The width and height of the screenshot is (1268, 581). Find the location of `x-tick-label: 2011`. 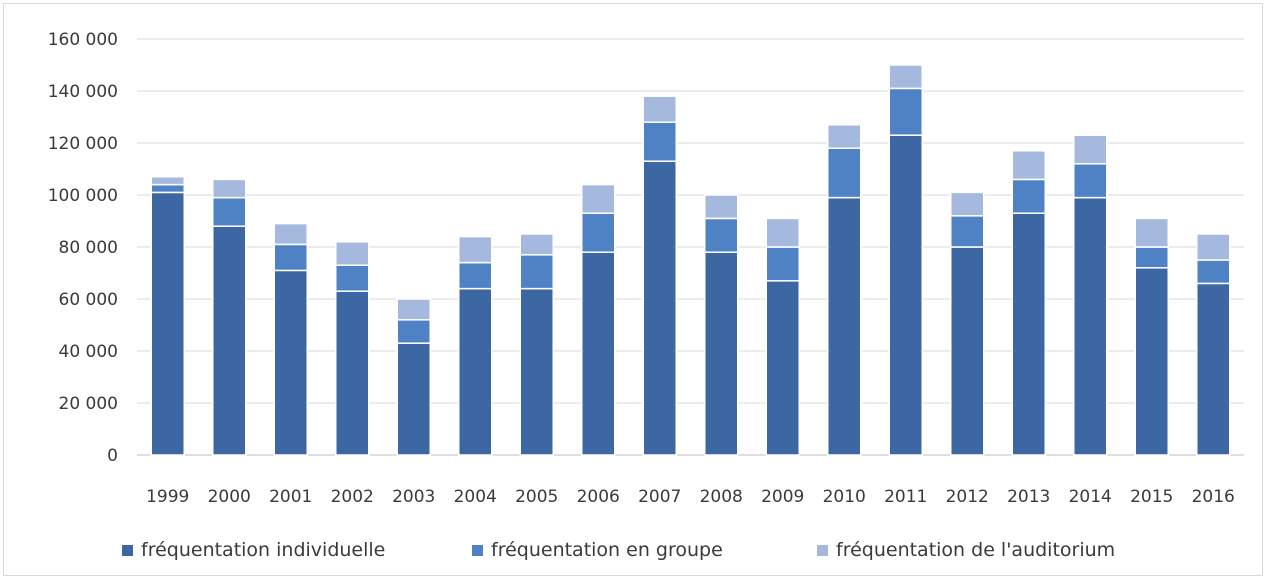

x-tick-label: 2011 is located at coordinates (905, 497).